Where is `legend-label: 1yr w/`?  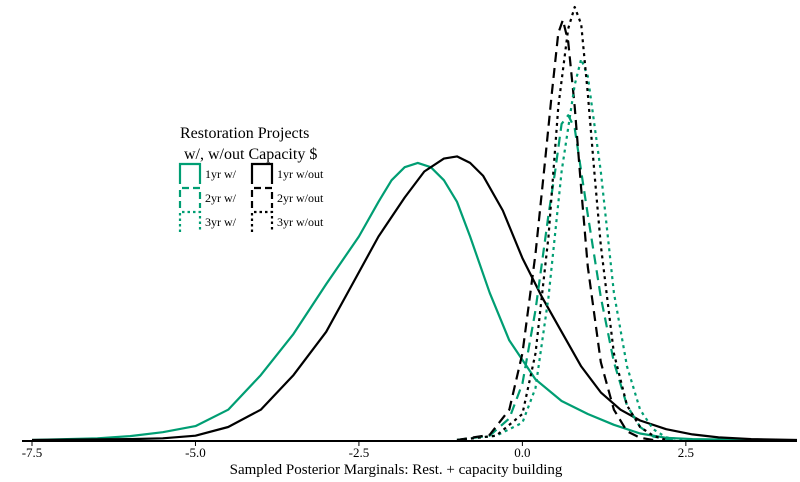
legend-label: 1yr w/ is located at coordinates (221, 174).